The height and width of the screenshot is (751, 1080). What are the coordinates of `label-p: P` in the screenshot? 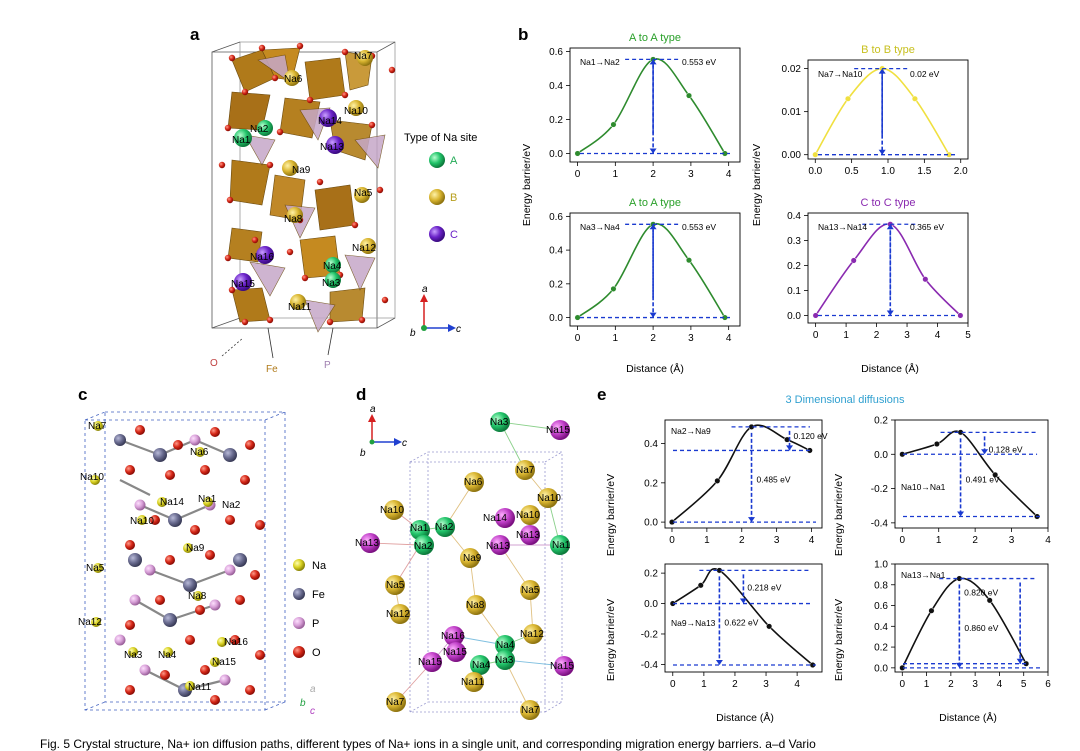 It's located at (327, 365).